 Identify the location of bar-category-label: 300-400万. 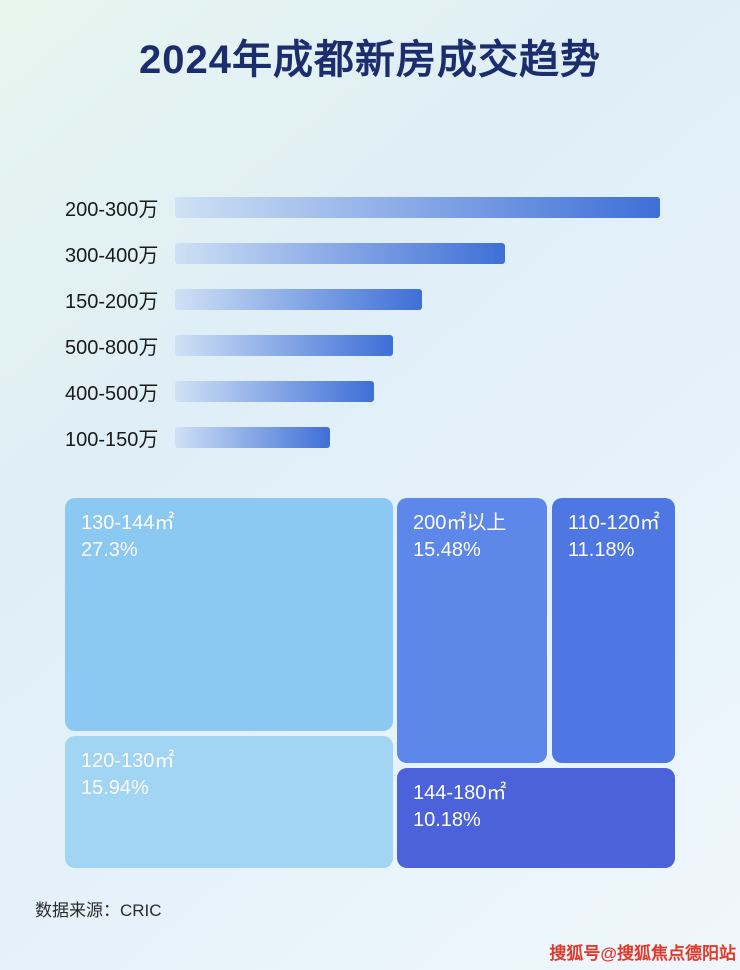
(112, 255).